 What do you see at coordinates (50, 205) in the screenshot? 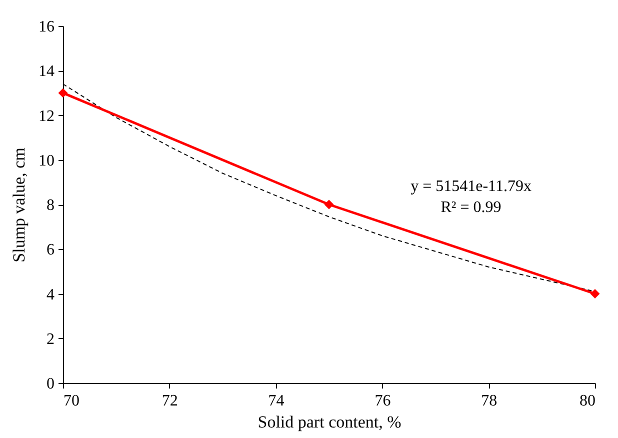
I see `y-tick-label: 8` at bounding box center [50, 205].